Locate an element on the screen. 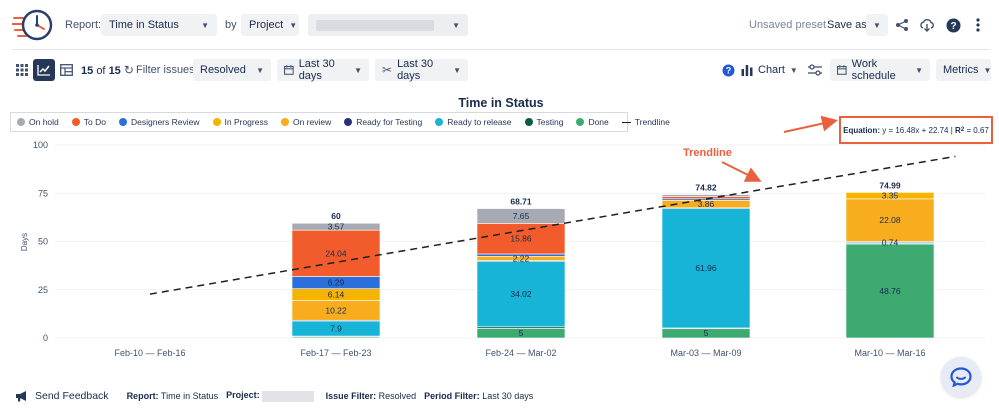 This screenshot has height=416, width=999. chart-type-value: Chart is located at coordinates (771, 70).